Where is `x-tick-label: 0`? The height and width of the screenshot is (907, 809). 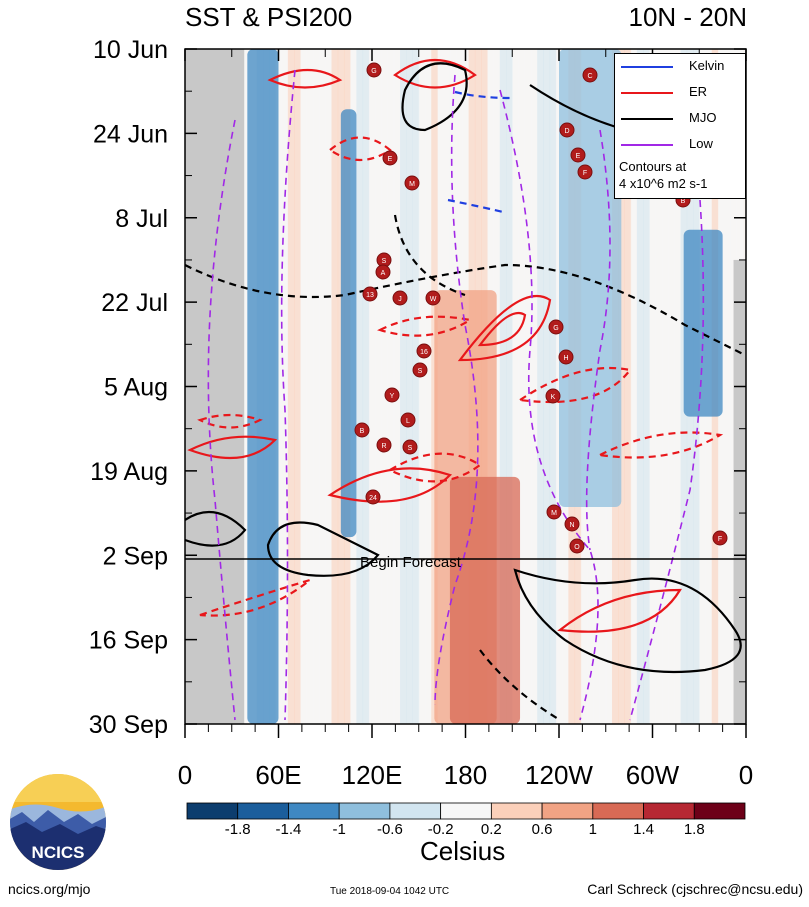
x-tick-label: 0 is located at coordinates (746, 775).